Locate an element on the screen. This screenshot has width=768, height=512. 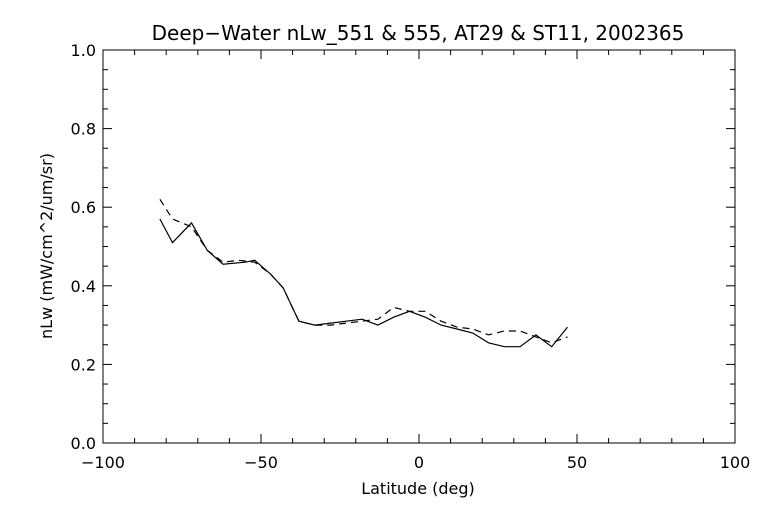
y-axis-label: nLw (mW/cm^2/um/sr) is located at coordinates (46, 246).